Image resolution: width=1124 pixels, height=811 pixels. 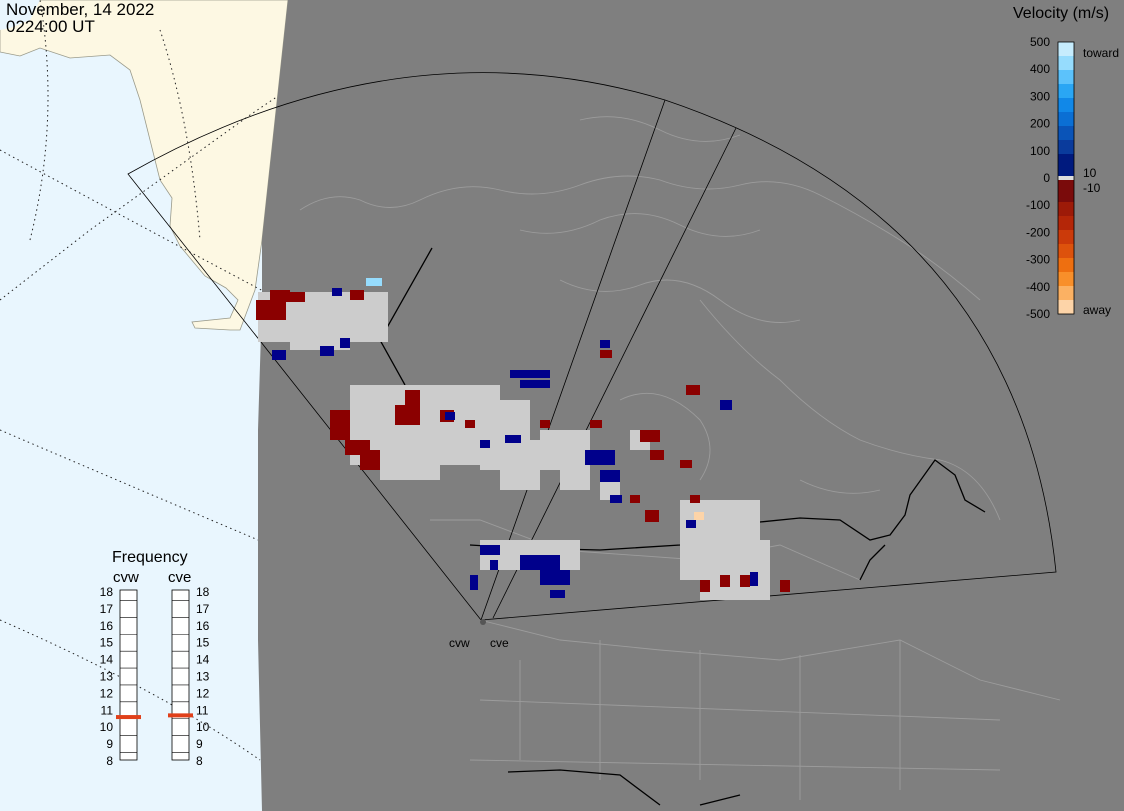 What do you see at coordinates (1046, 178) in the screenshot?
I see `velocity-tick-label: 0` at bounding box center [1046, 178].